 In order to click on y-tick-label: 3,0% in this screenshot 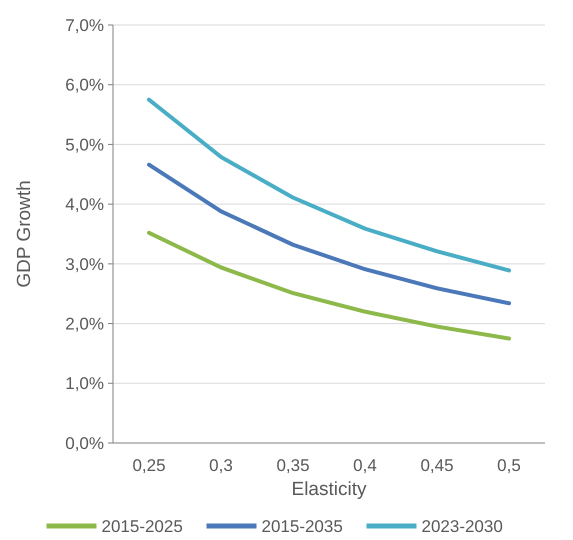, I will do `click(84, 264)`.